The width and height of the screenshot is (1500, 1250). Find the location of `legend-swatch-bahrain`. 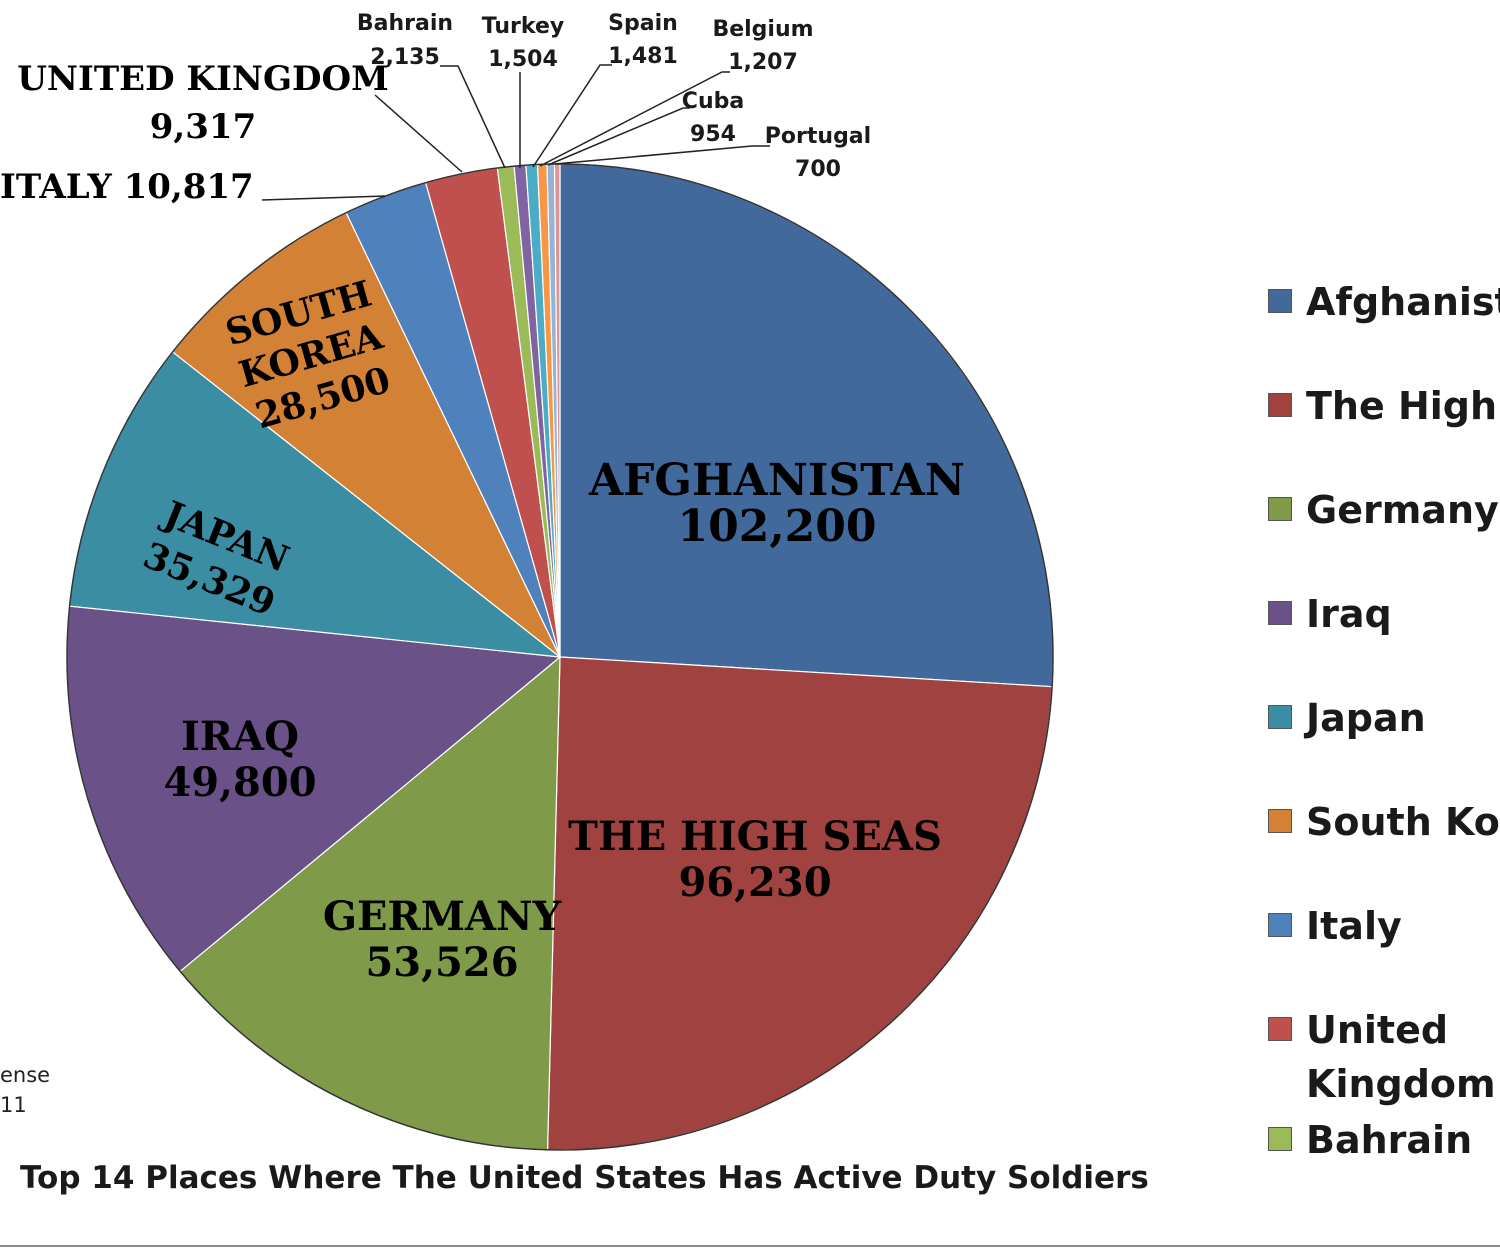

legend-swatch-bahrain is located at coordinates (1280, 1139).